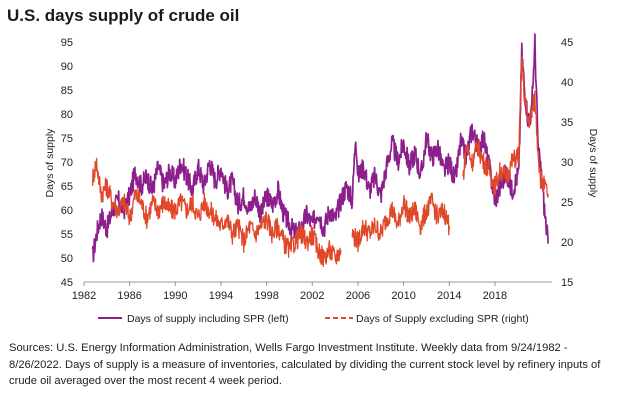  What do you see at coordinates (312, 296) in the screenshot?
I see `x-tick-label: 2002` at bounding box center [312, 296].